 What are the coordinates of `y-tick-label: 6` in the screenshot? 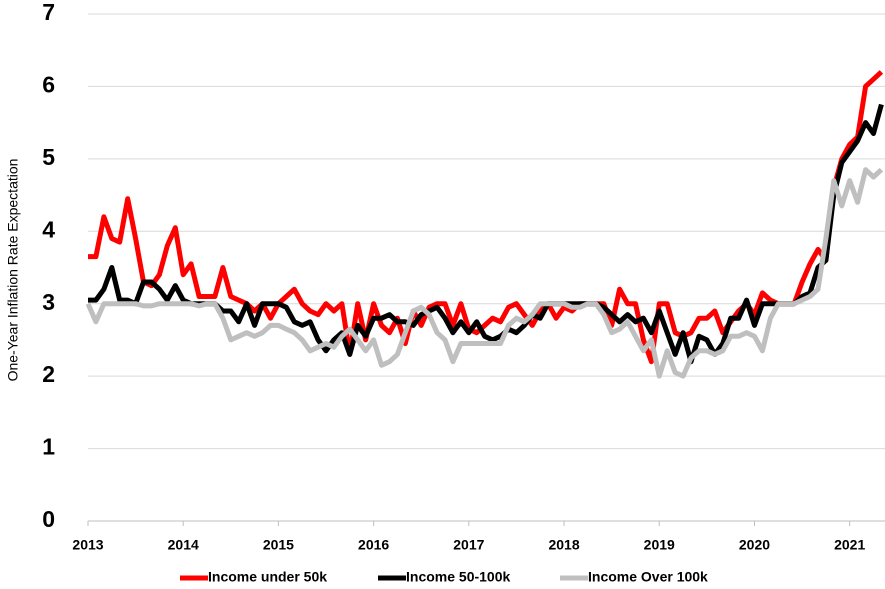 It's located at (48, 85).